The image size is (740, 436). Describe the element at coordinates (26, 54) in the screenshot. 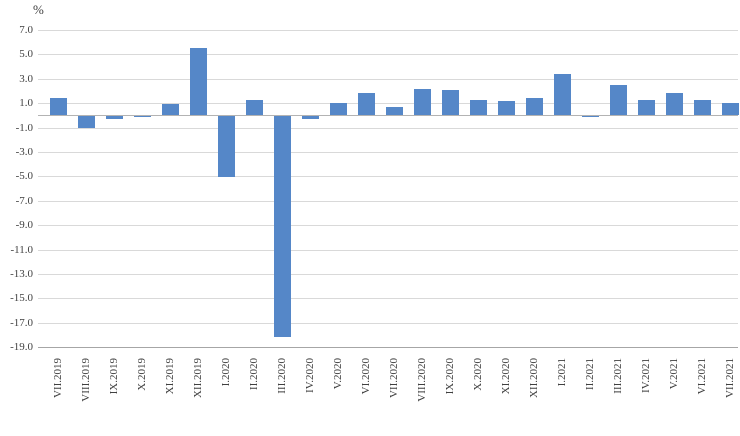

I see `y-tick-label: 5.0` at that location.